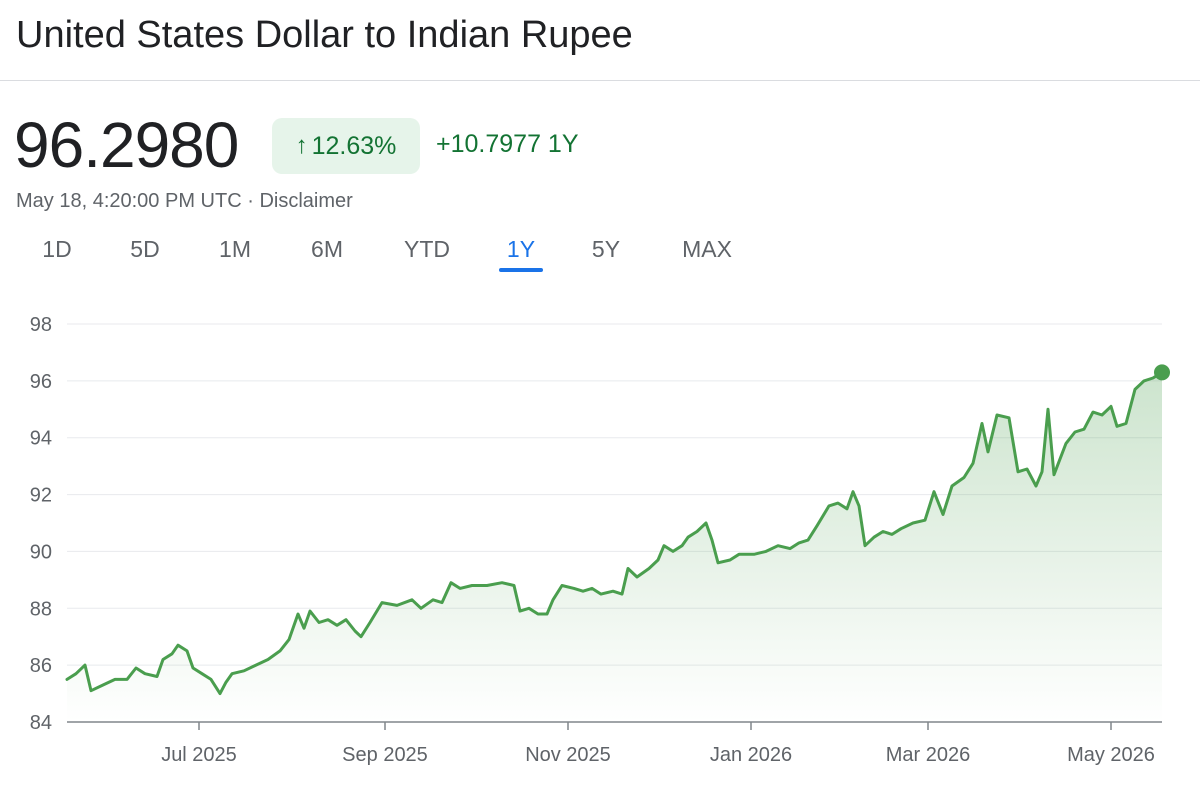 The height and width of the screenshot is (796, 1200). What do you see at coordinates (129, 201) in the screenshot?
I see `quote-timestamp: May 18, 4:20:00 PM UTC` at bounding box center [129, 201].